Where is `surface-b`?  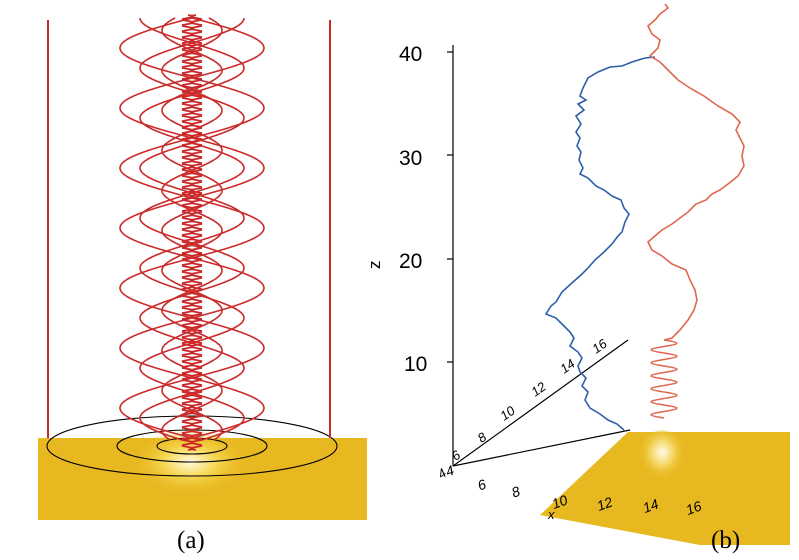
surface-b is located at coordinates (665, 488).